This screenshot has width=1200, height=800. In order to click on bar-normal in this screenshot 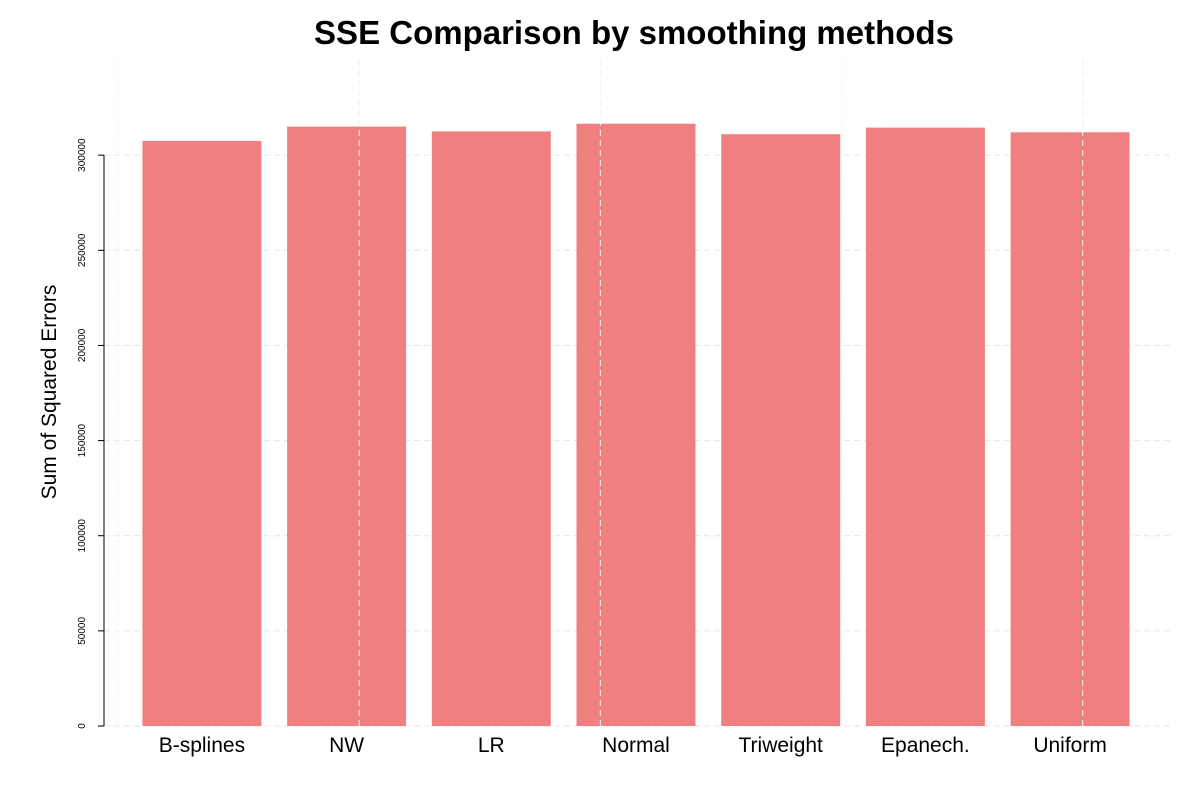, I will do `click(636, 424)`.